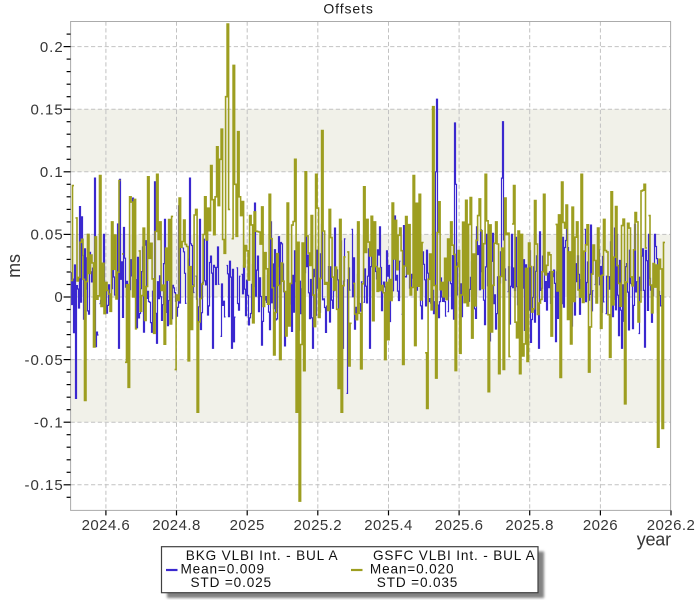 This screenshot has width=700, height=600. Describe the element at coordinates (262, 555) in the screenshot. I see `svg-text: BKG VLBI Int. - BUL A` at that location.